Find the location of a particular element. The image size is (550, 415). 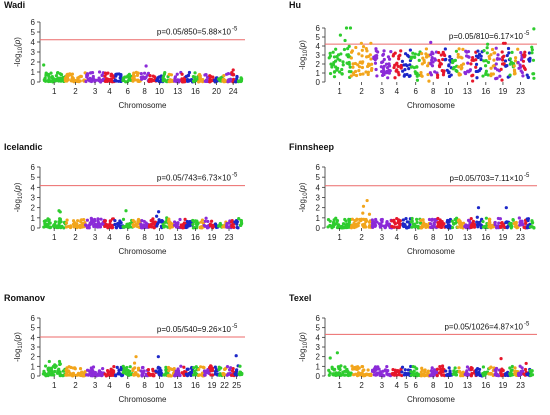

y-tick-label: 6 is located at coordinates (318, 28).